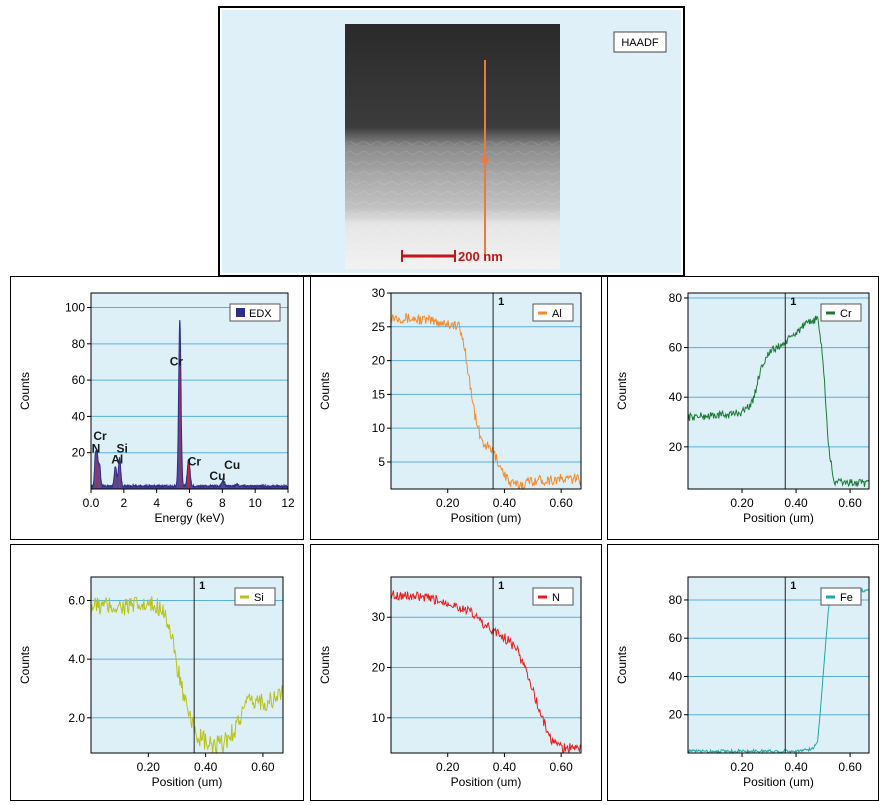 The image size is (879, 805). I want to click on y-tick-label: 6.0, so click(76, 600).